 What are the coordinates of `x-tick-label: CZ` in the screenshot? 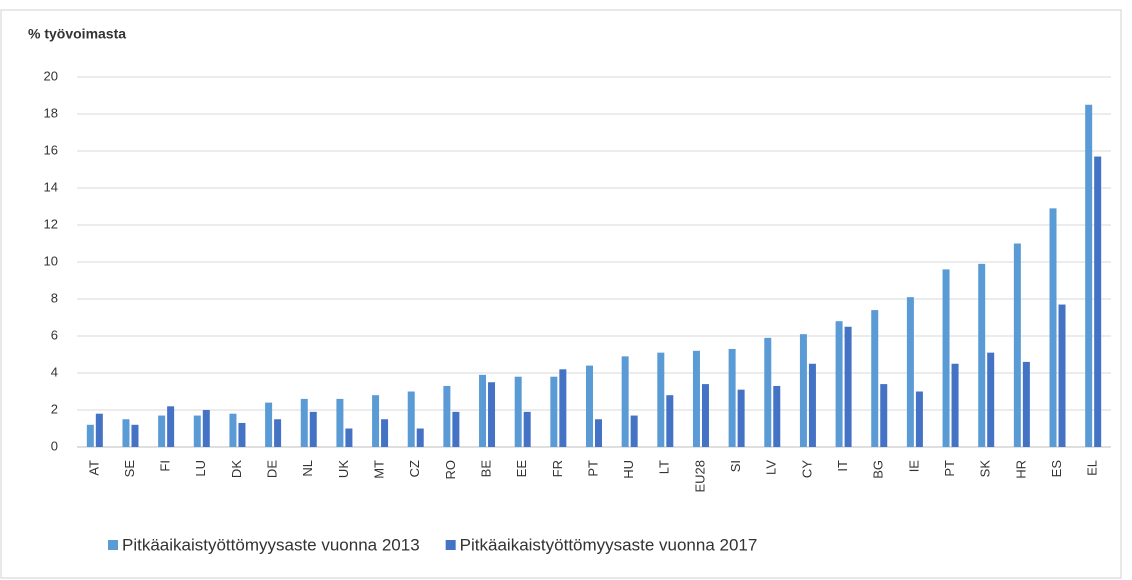 It's located at (414, 468).